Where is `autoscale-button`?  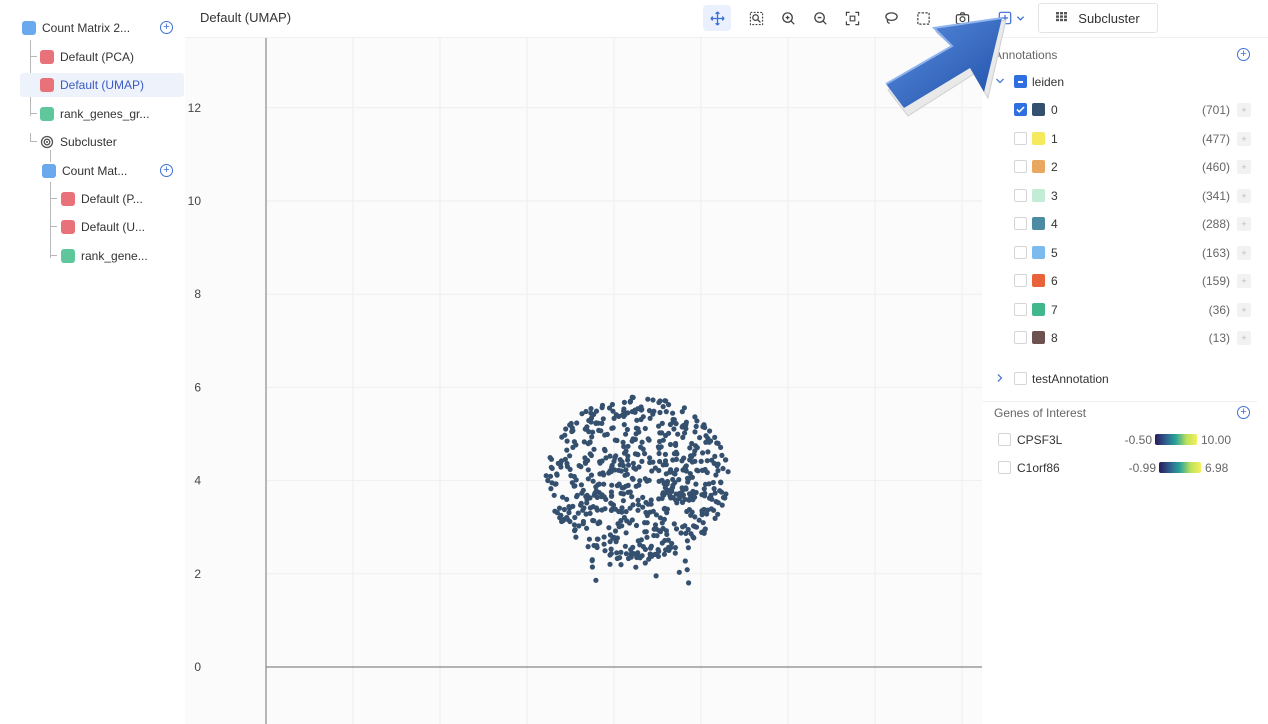 autoscale-button is located at coordinates (852, 18).